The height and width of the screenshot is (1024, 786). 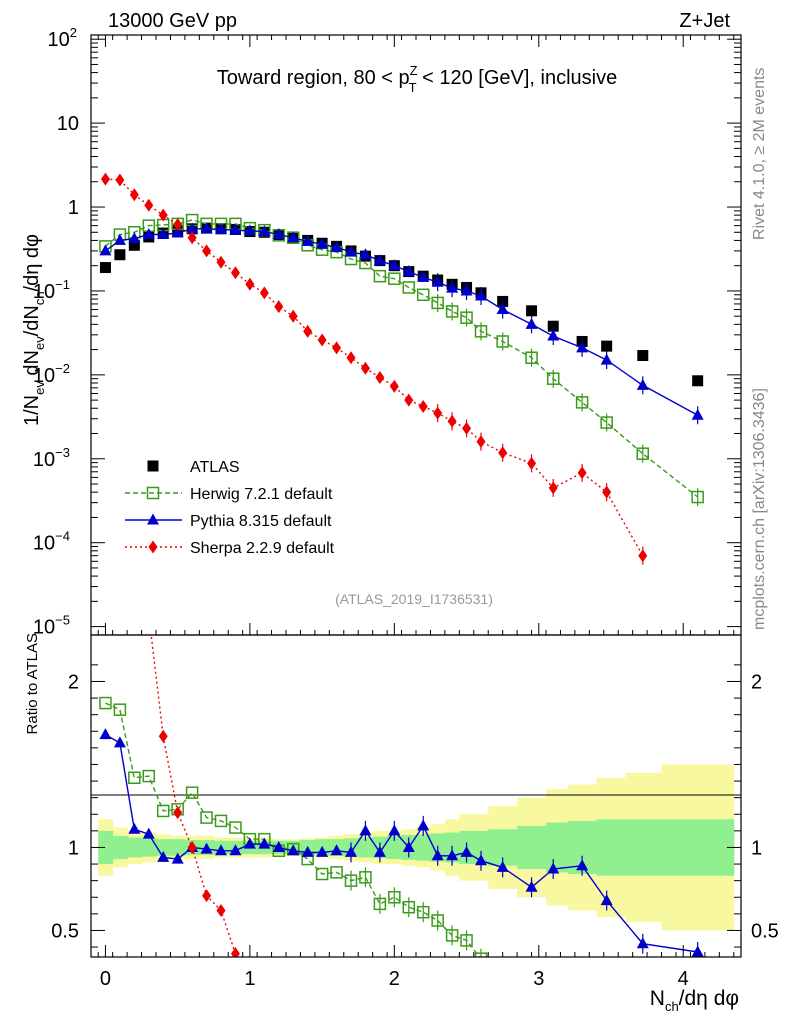 What do you see at coordinates (249, 979) in the screenshot?
I see `x-tick-label: 1` at bounding box center [249, 979].